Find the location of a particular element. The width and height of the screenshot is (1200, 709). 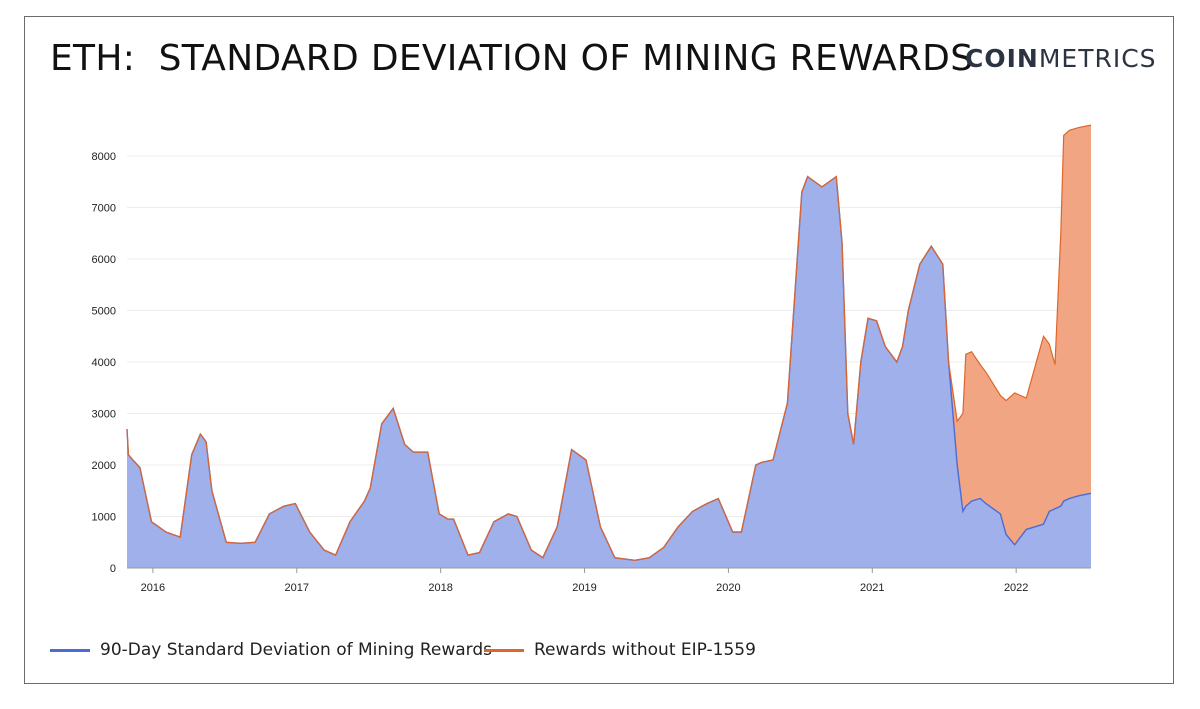

y-tick-label-8000: 8000 is located at coordinates (104, 157).